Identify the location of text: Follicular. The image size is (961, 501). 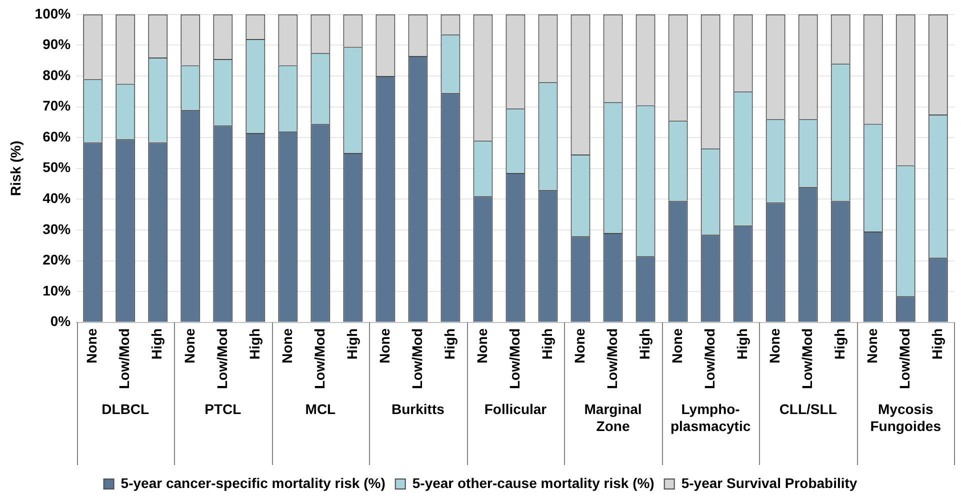
(516, 408).